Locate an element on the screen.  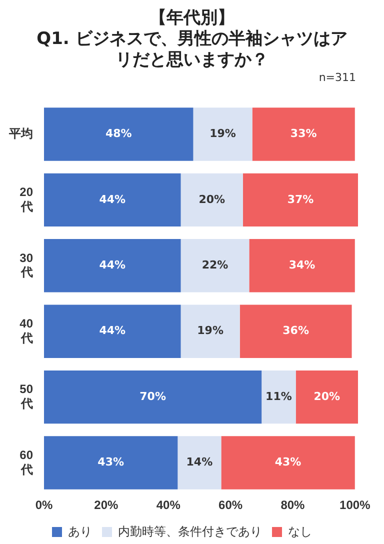
y-tick-label: 40代 is located at coordinates (27, 330).